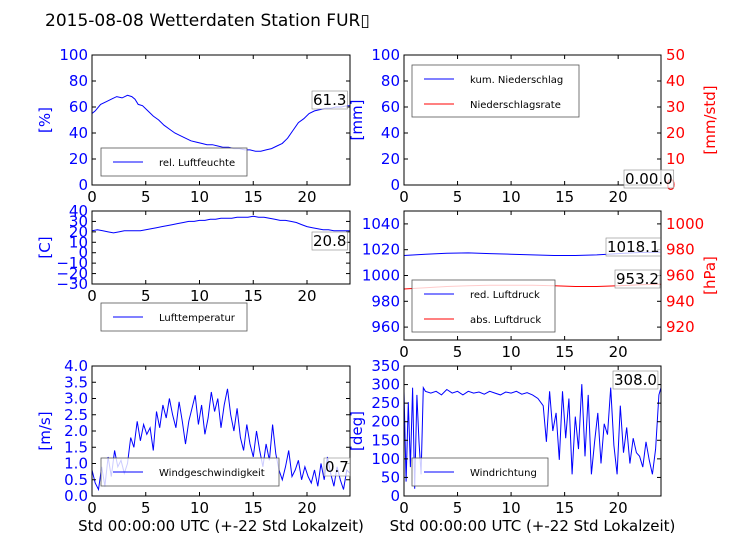 The image size is (736, 552). I want to click on legend-label: abs. Luftdruck, so click(505, 320).